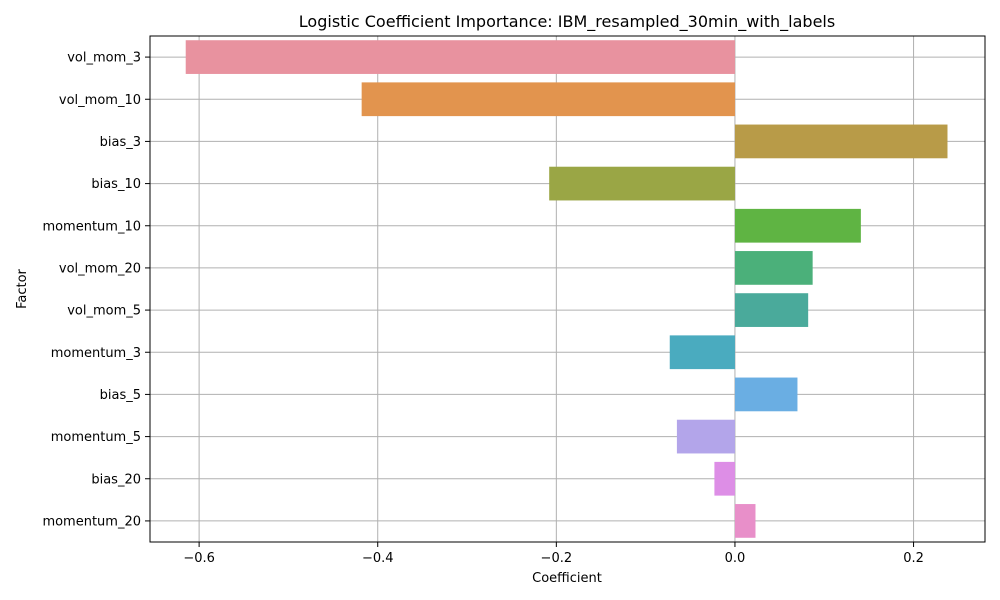 This screenshot has height=600, width=1000. What do you see at coordinates (116, 479) in the screenshot?
I see `y-tick-label: bias_20` at bounding box center [116, 479].